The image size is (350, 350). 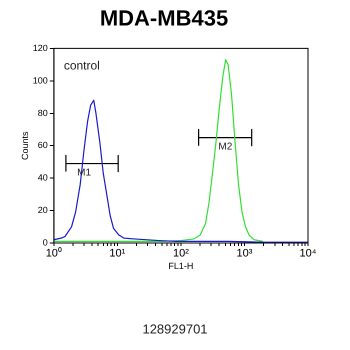 I want to click on y-tick-label: 100, so click(x=40, y=80).